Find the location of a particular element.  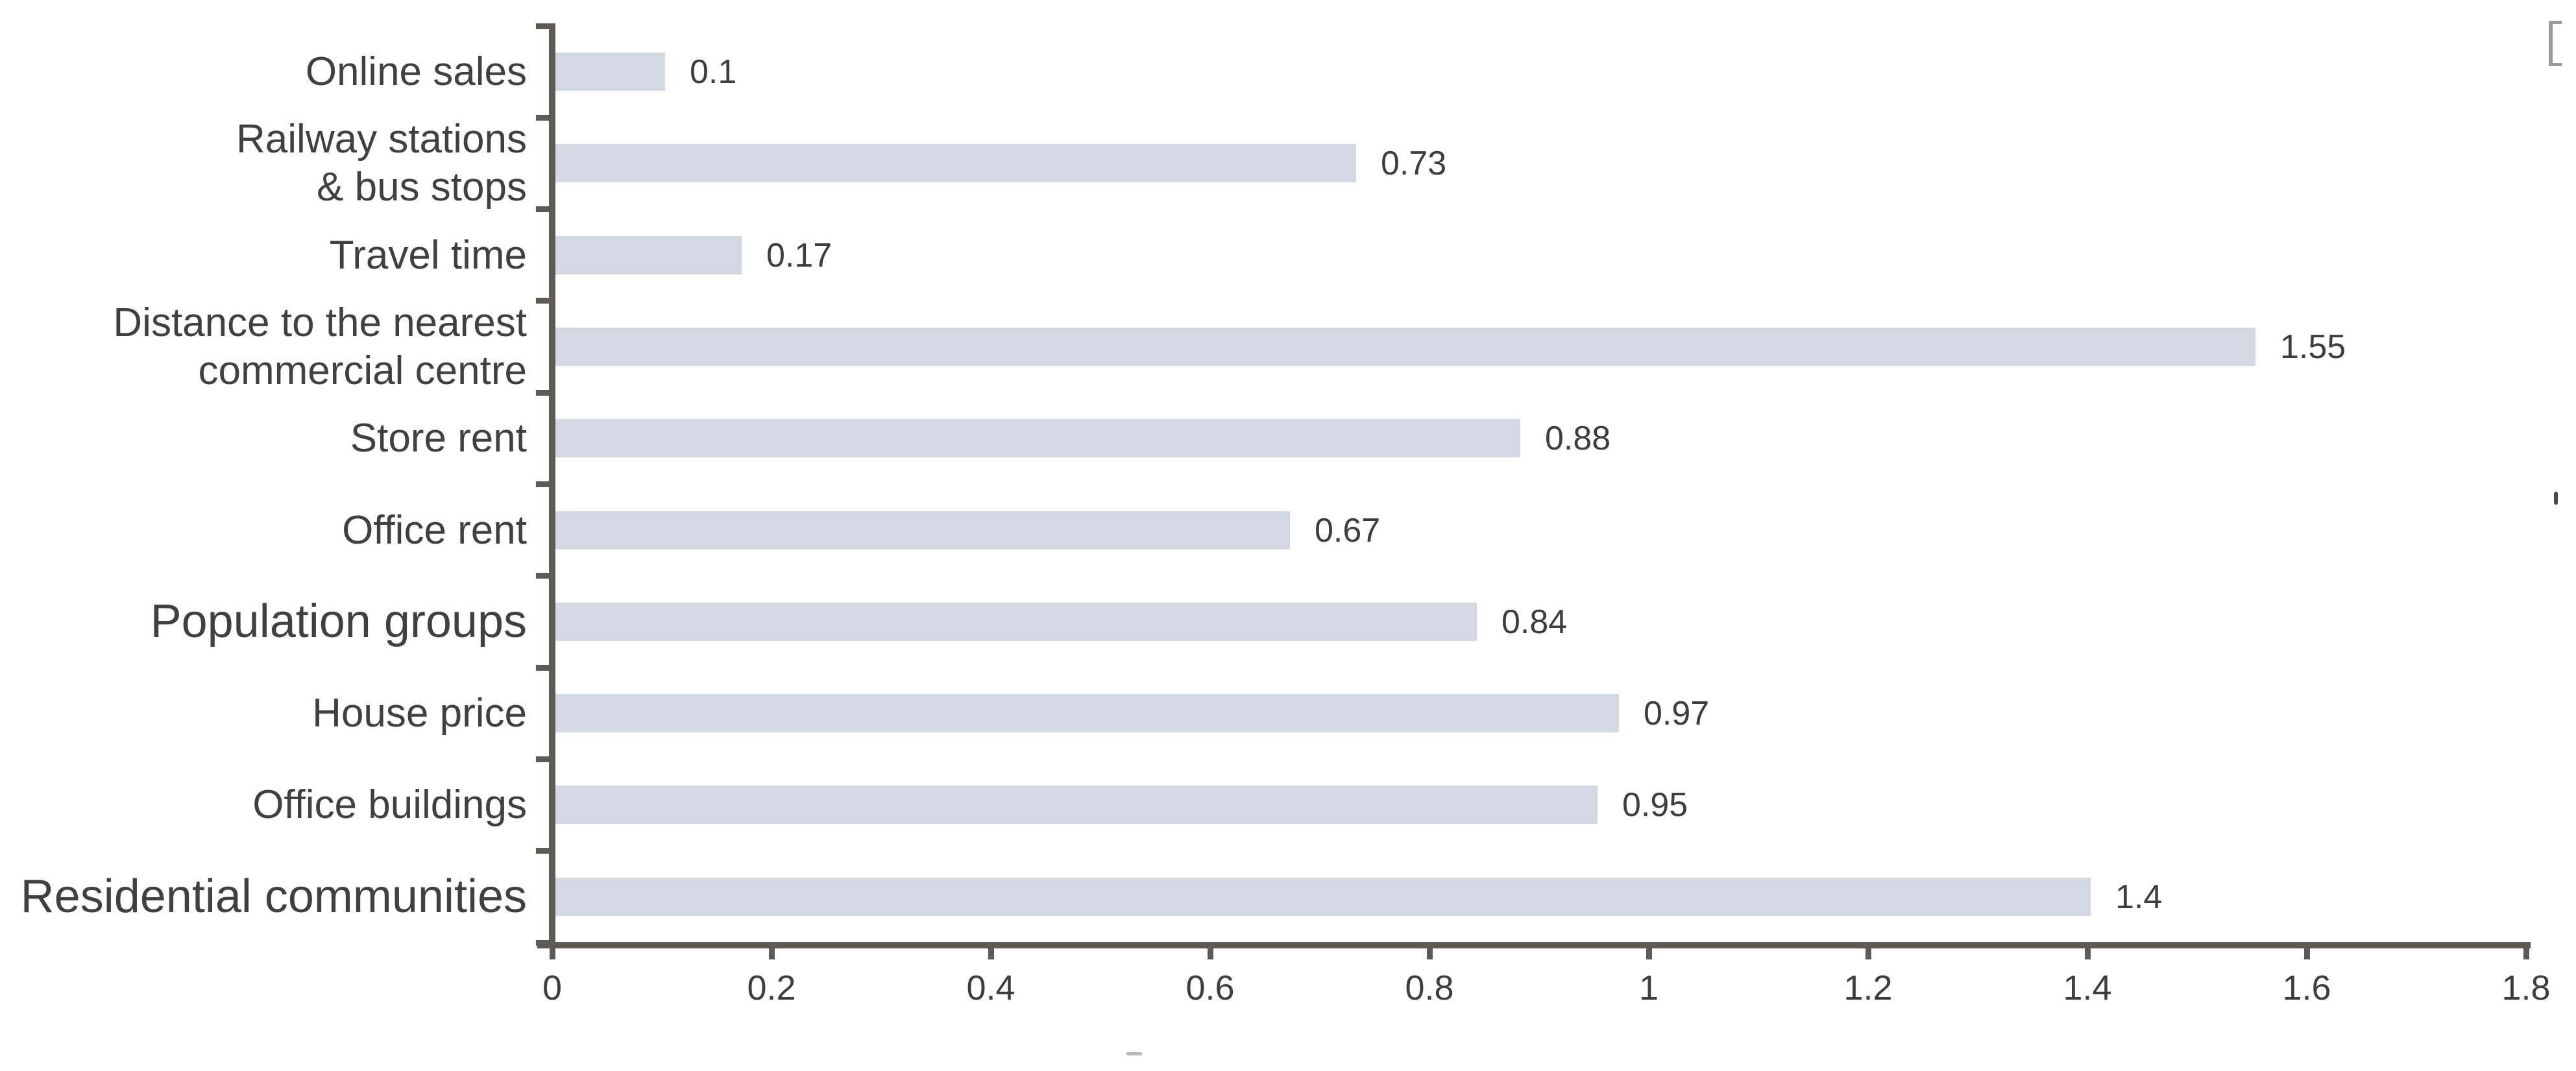

chart-row: Office rent 0.67 is located at coordinates (1288, 530).